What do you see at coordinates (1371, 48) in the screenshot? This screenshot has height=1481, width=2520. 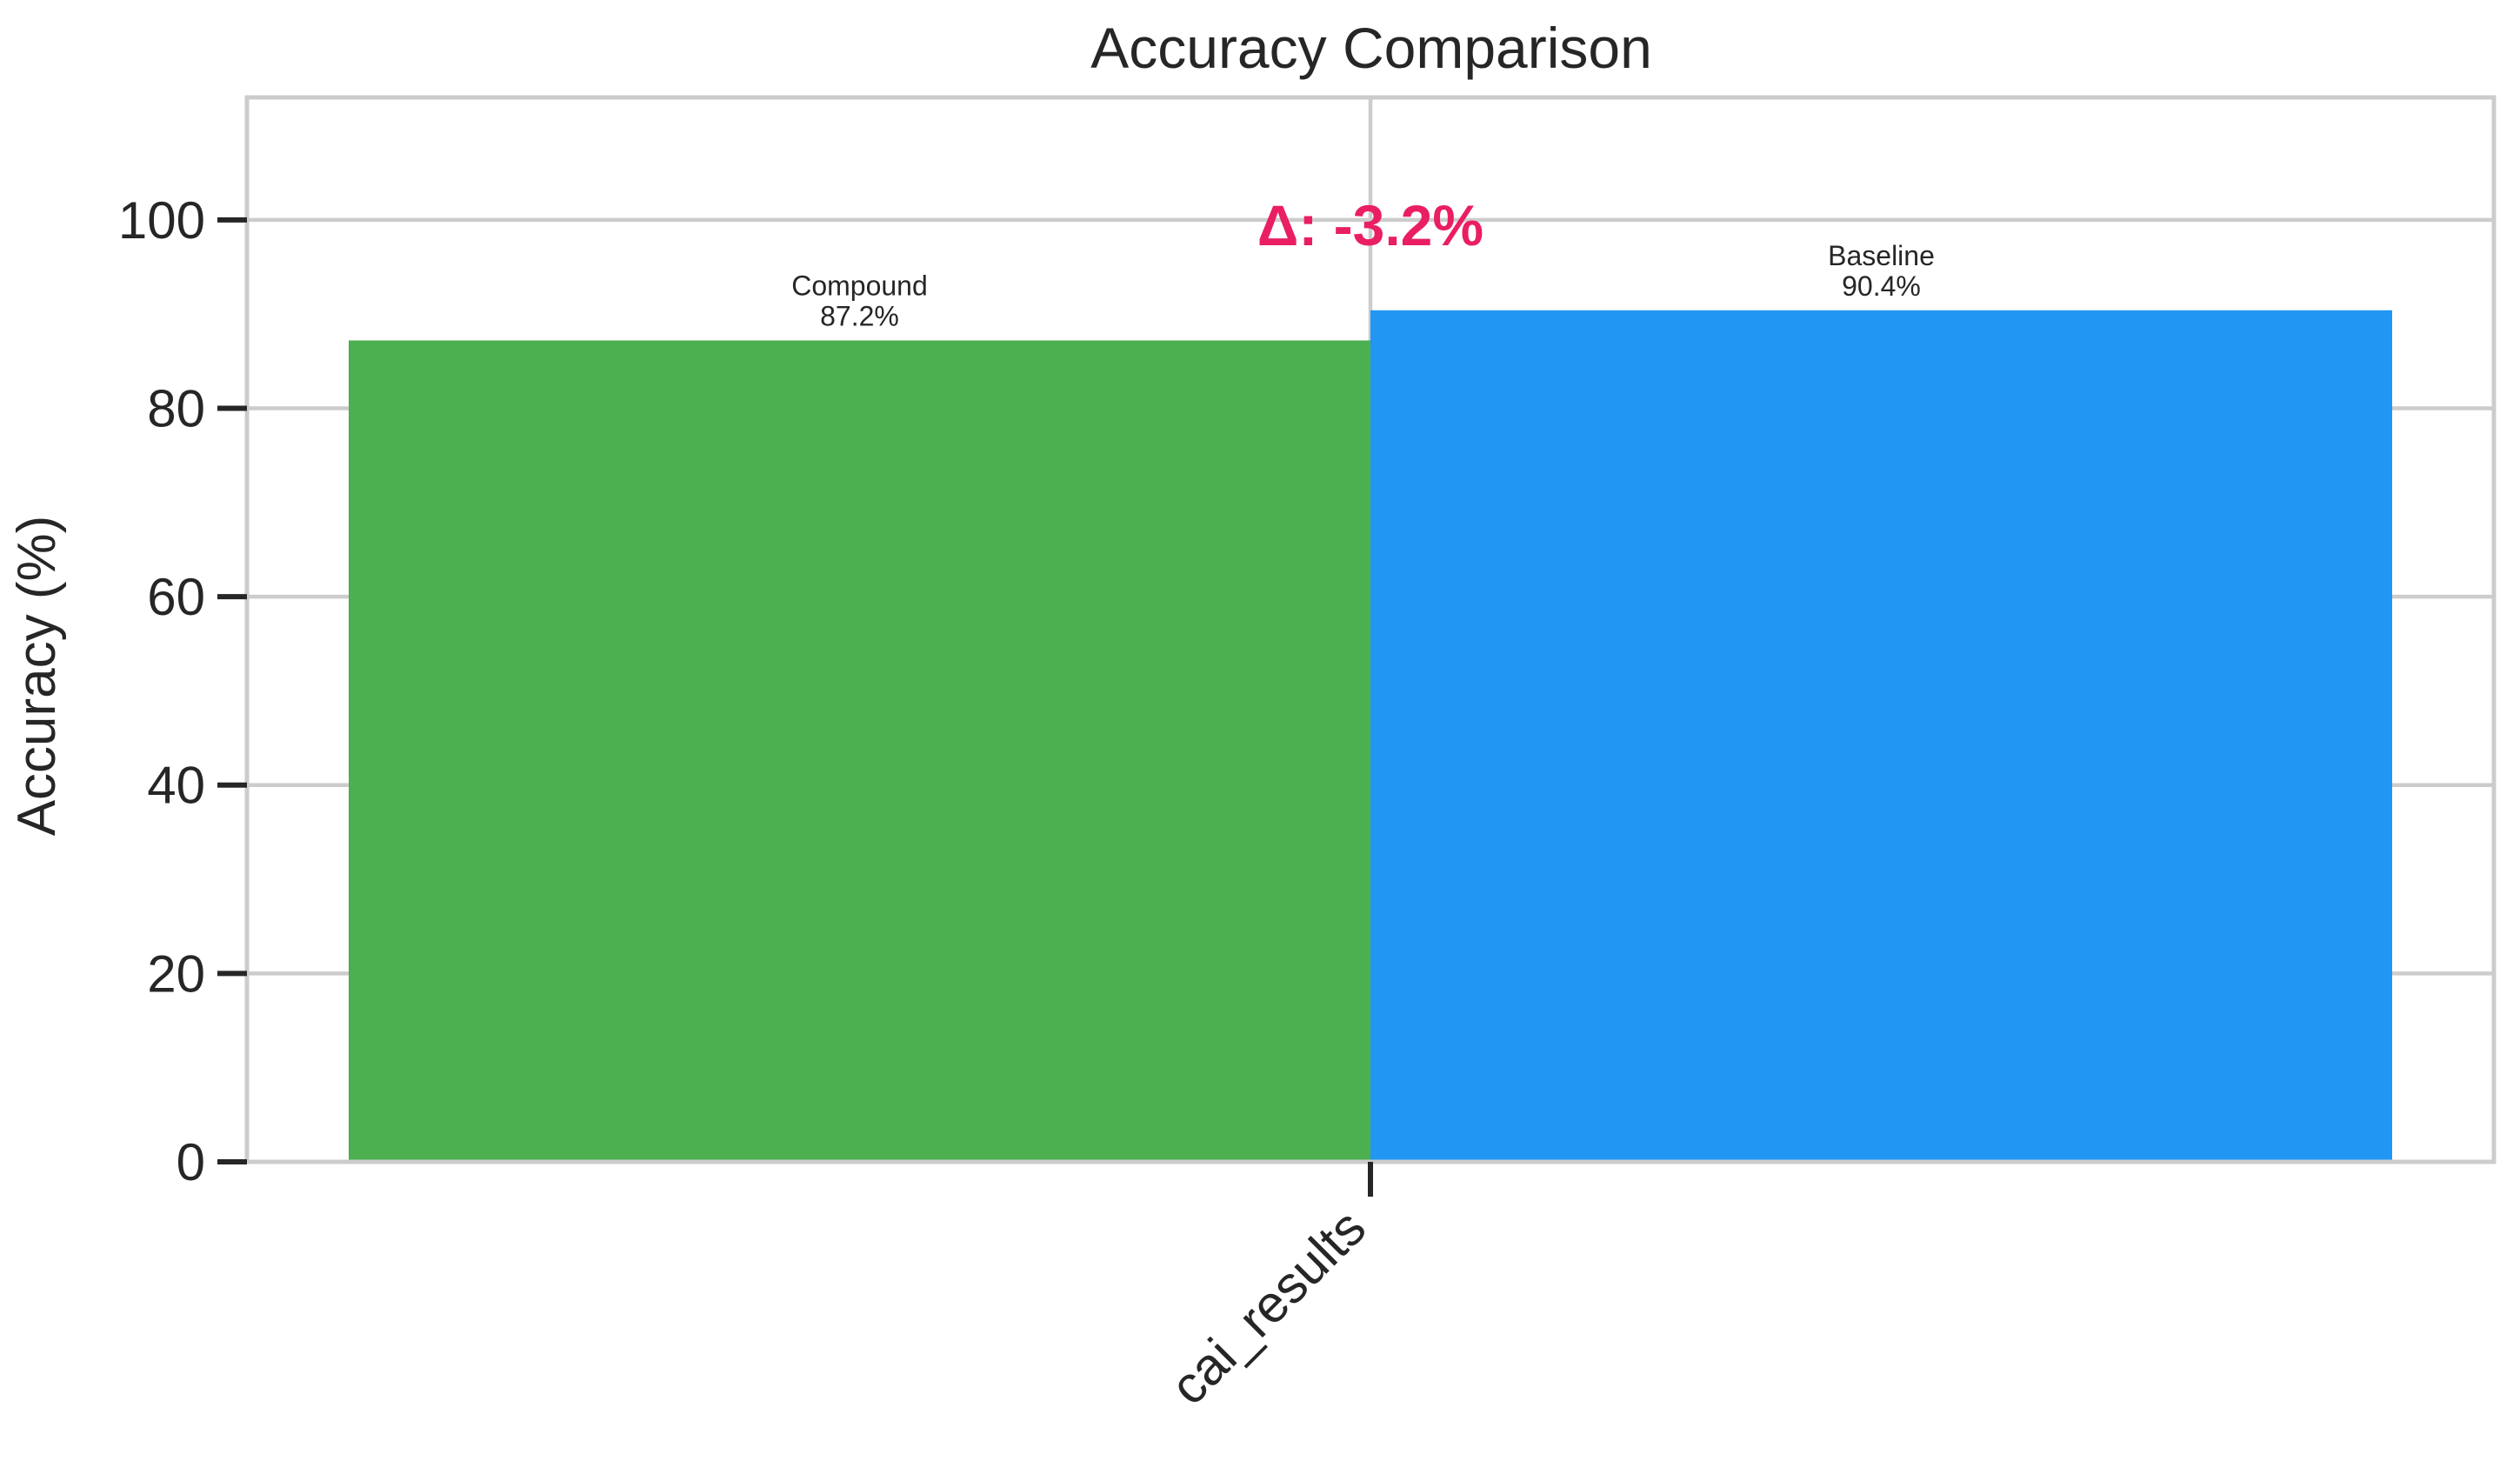 I see `chart-title: Accuracy Comparison` at bounding box center [1371, 48].